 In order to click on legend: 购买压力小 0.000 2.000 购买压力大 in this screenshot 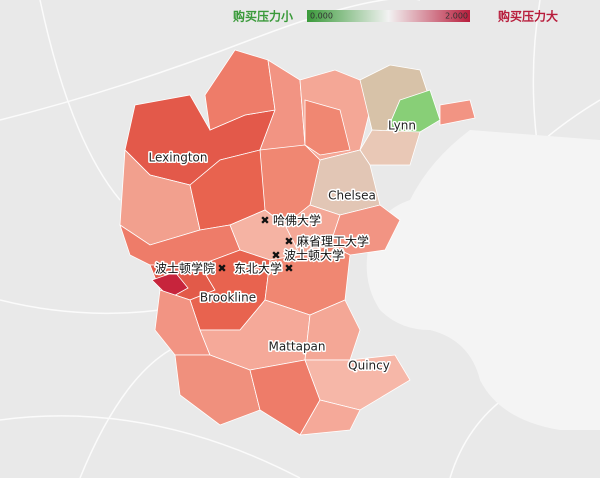, I will do `click(395, 16)`.